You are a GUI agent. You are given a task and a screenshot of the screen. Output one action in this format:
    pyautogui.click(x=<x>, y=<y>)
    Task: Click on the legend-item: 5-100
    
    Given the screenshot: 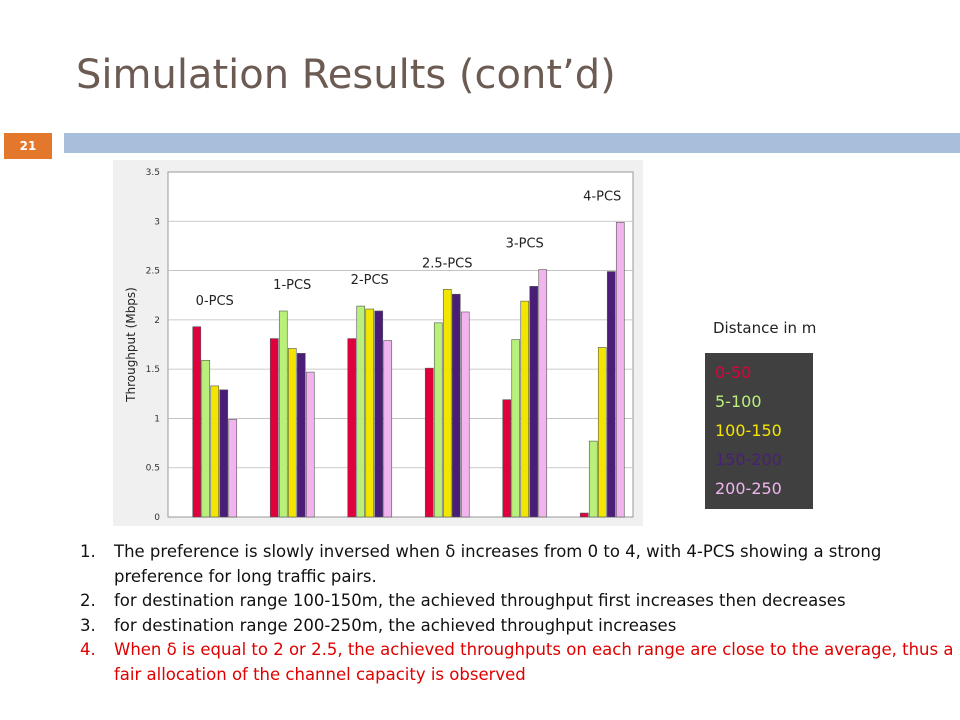 What is the action you would take?
    pyautogui.click(x=738, y=401)
    